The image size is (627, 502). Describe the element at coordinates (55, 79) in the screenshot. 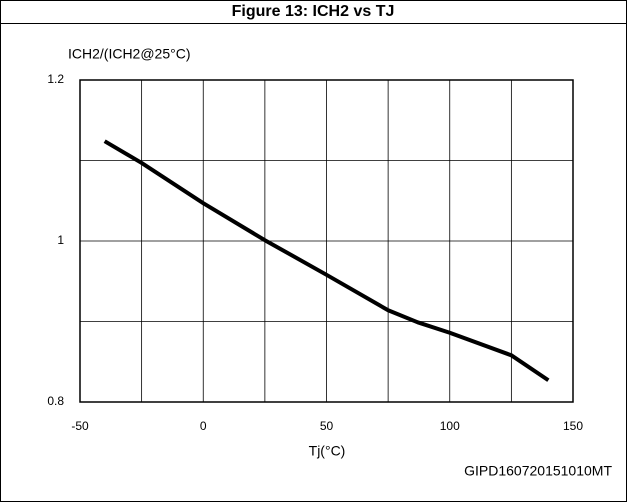

I see `y-tick-label: 1.2` at that location.